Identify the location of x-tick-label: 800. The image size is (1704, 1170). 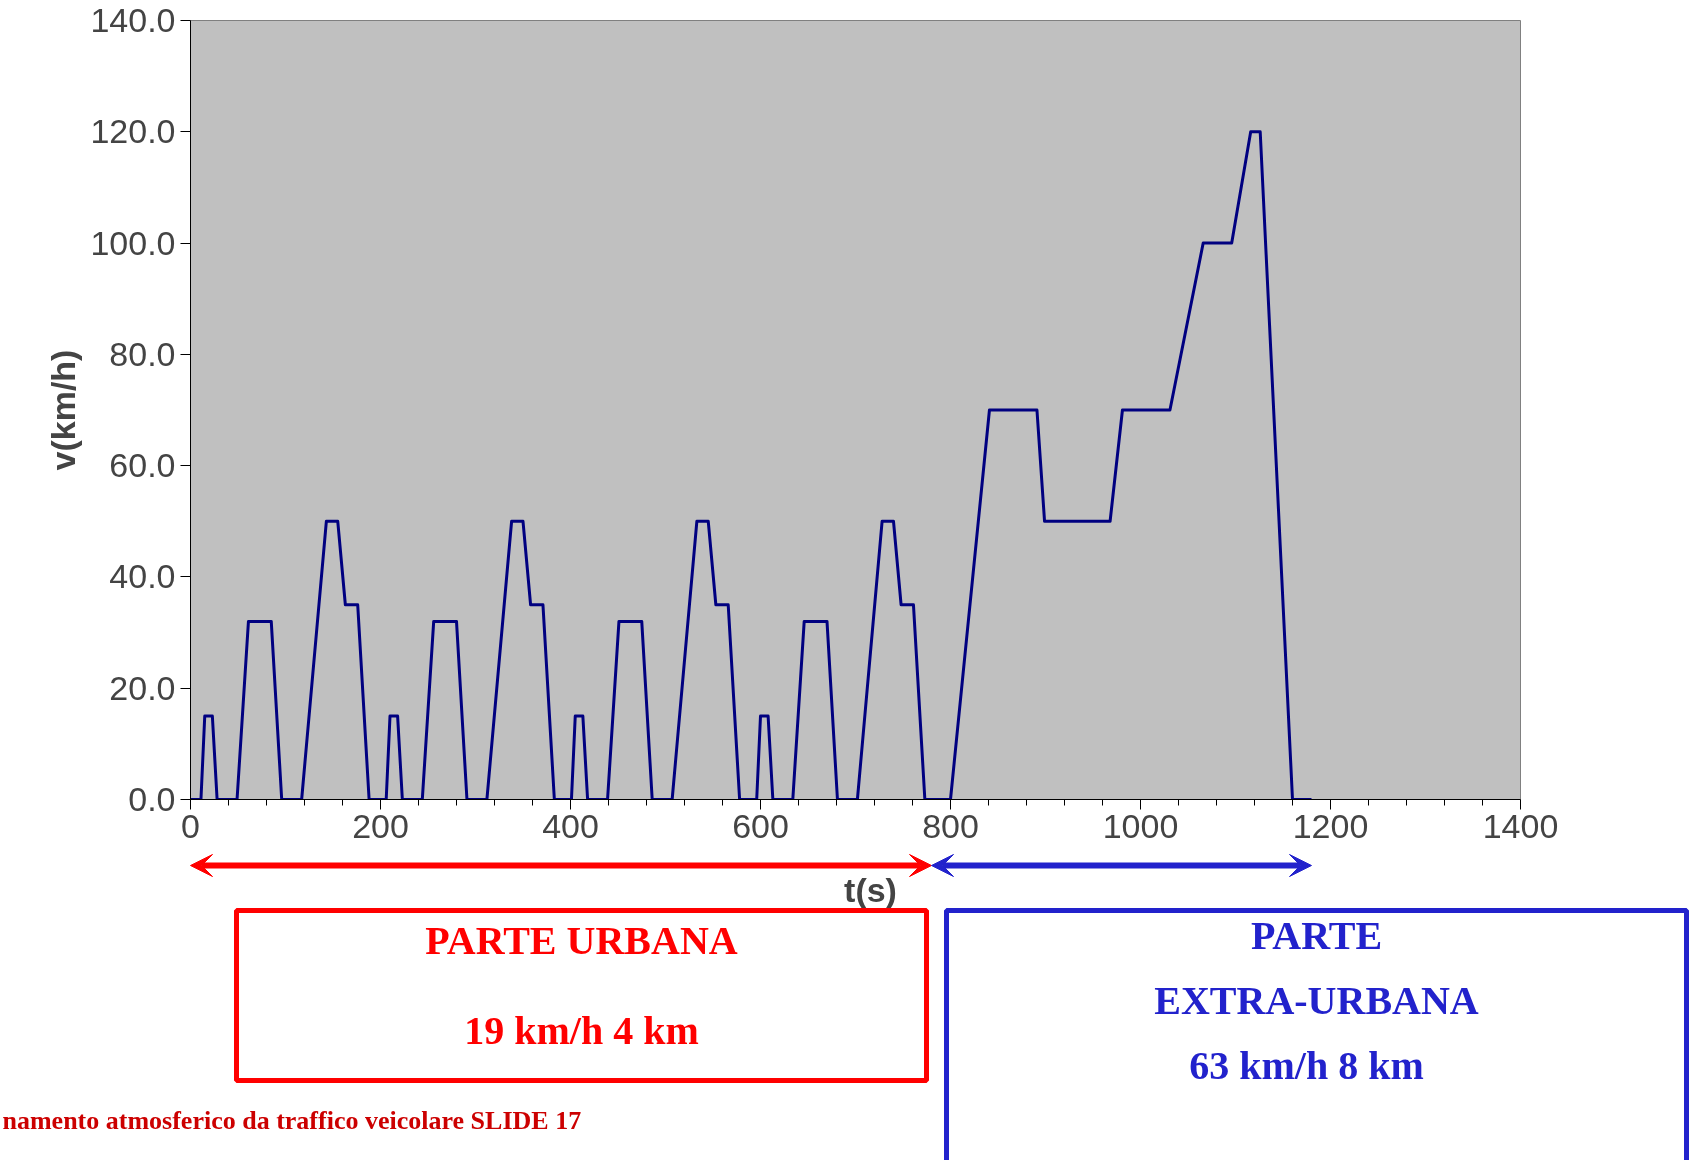
(950, 825).